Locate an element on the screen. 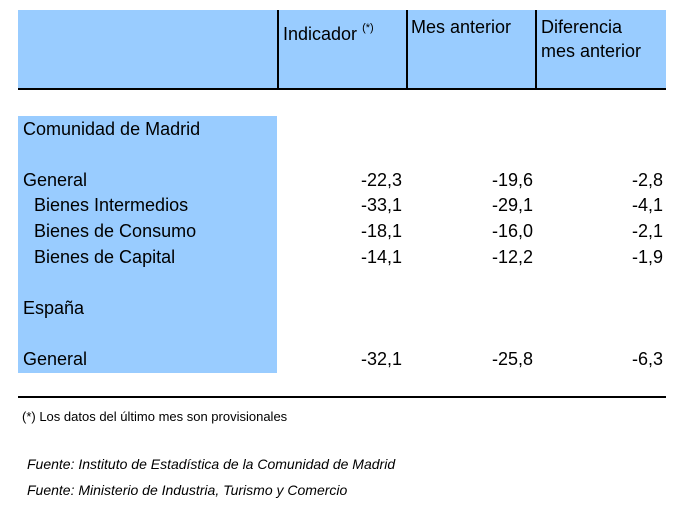 The image size is (691, 518). header-diferencia-line2: mes anterior is located at coordinates (591, 51).